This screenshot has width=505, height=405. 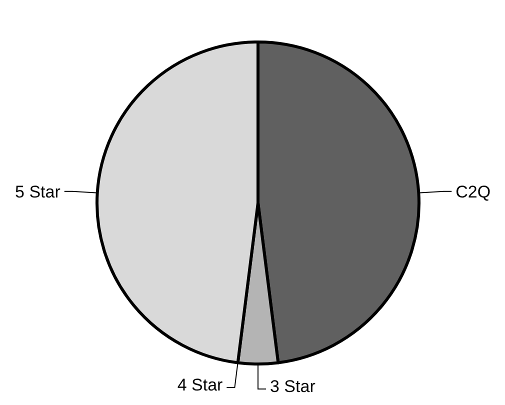 I want to click on legend-label: 3 Star, so click(x=293, y=386).